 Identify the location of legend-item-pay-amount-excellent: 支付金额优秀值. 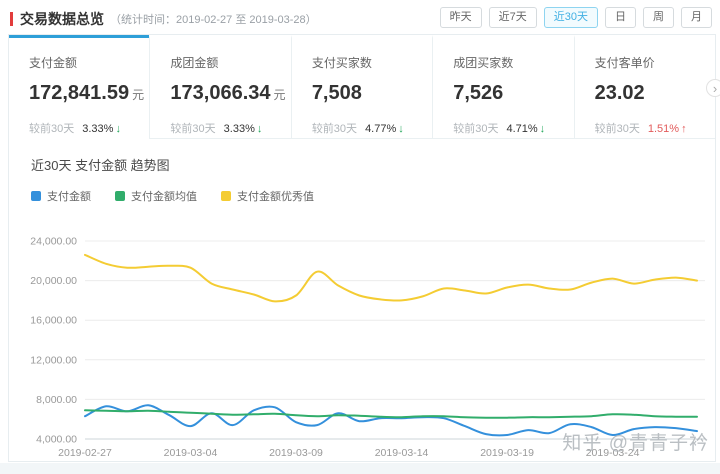
(267, 196).